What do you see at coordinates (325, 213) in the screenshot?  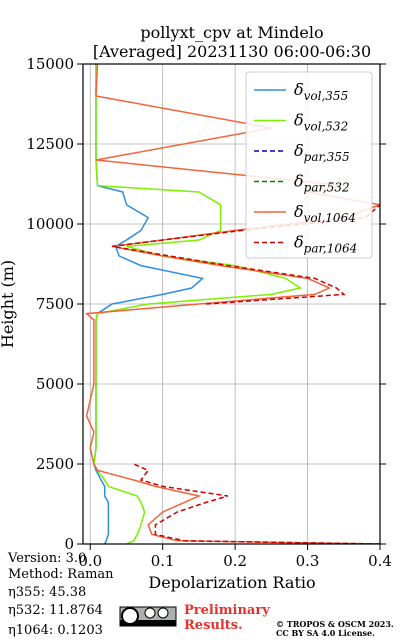 I see `legend-label: δvol,1064` at bounding box center [325, 213].